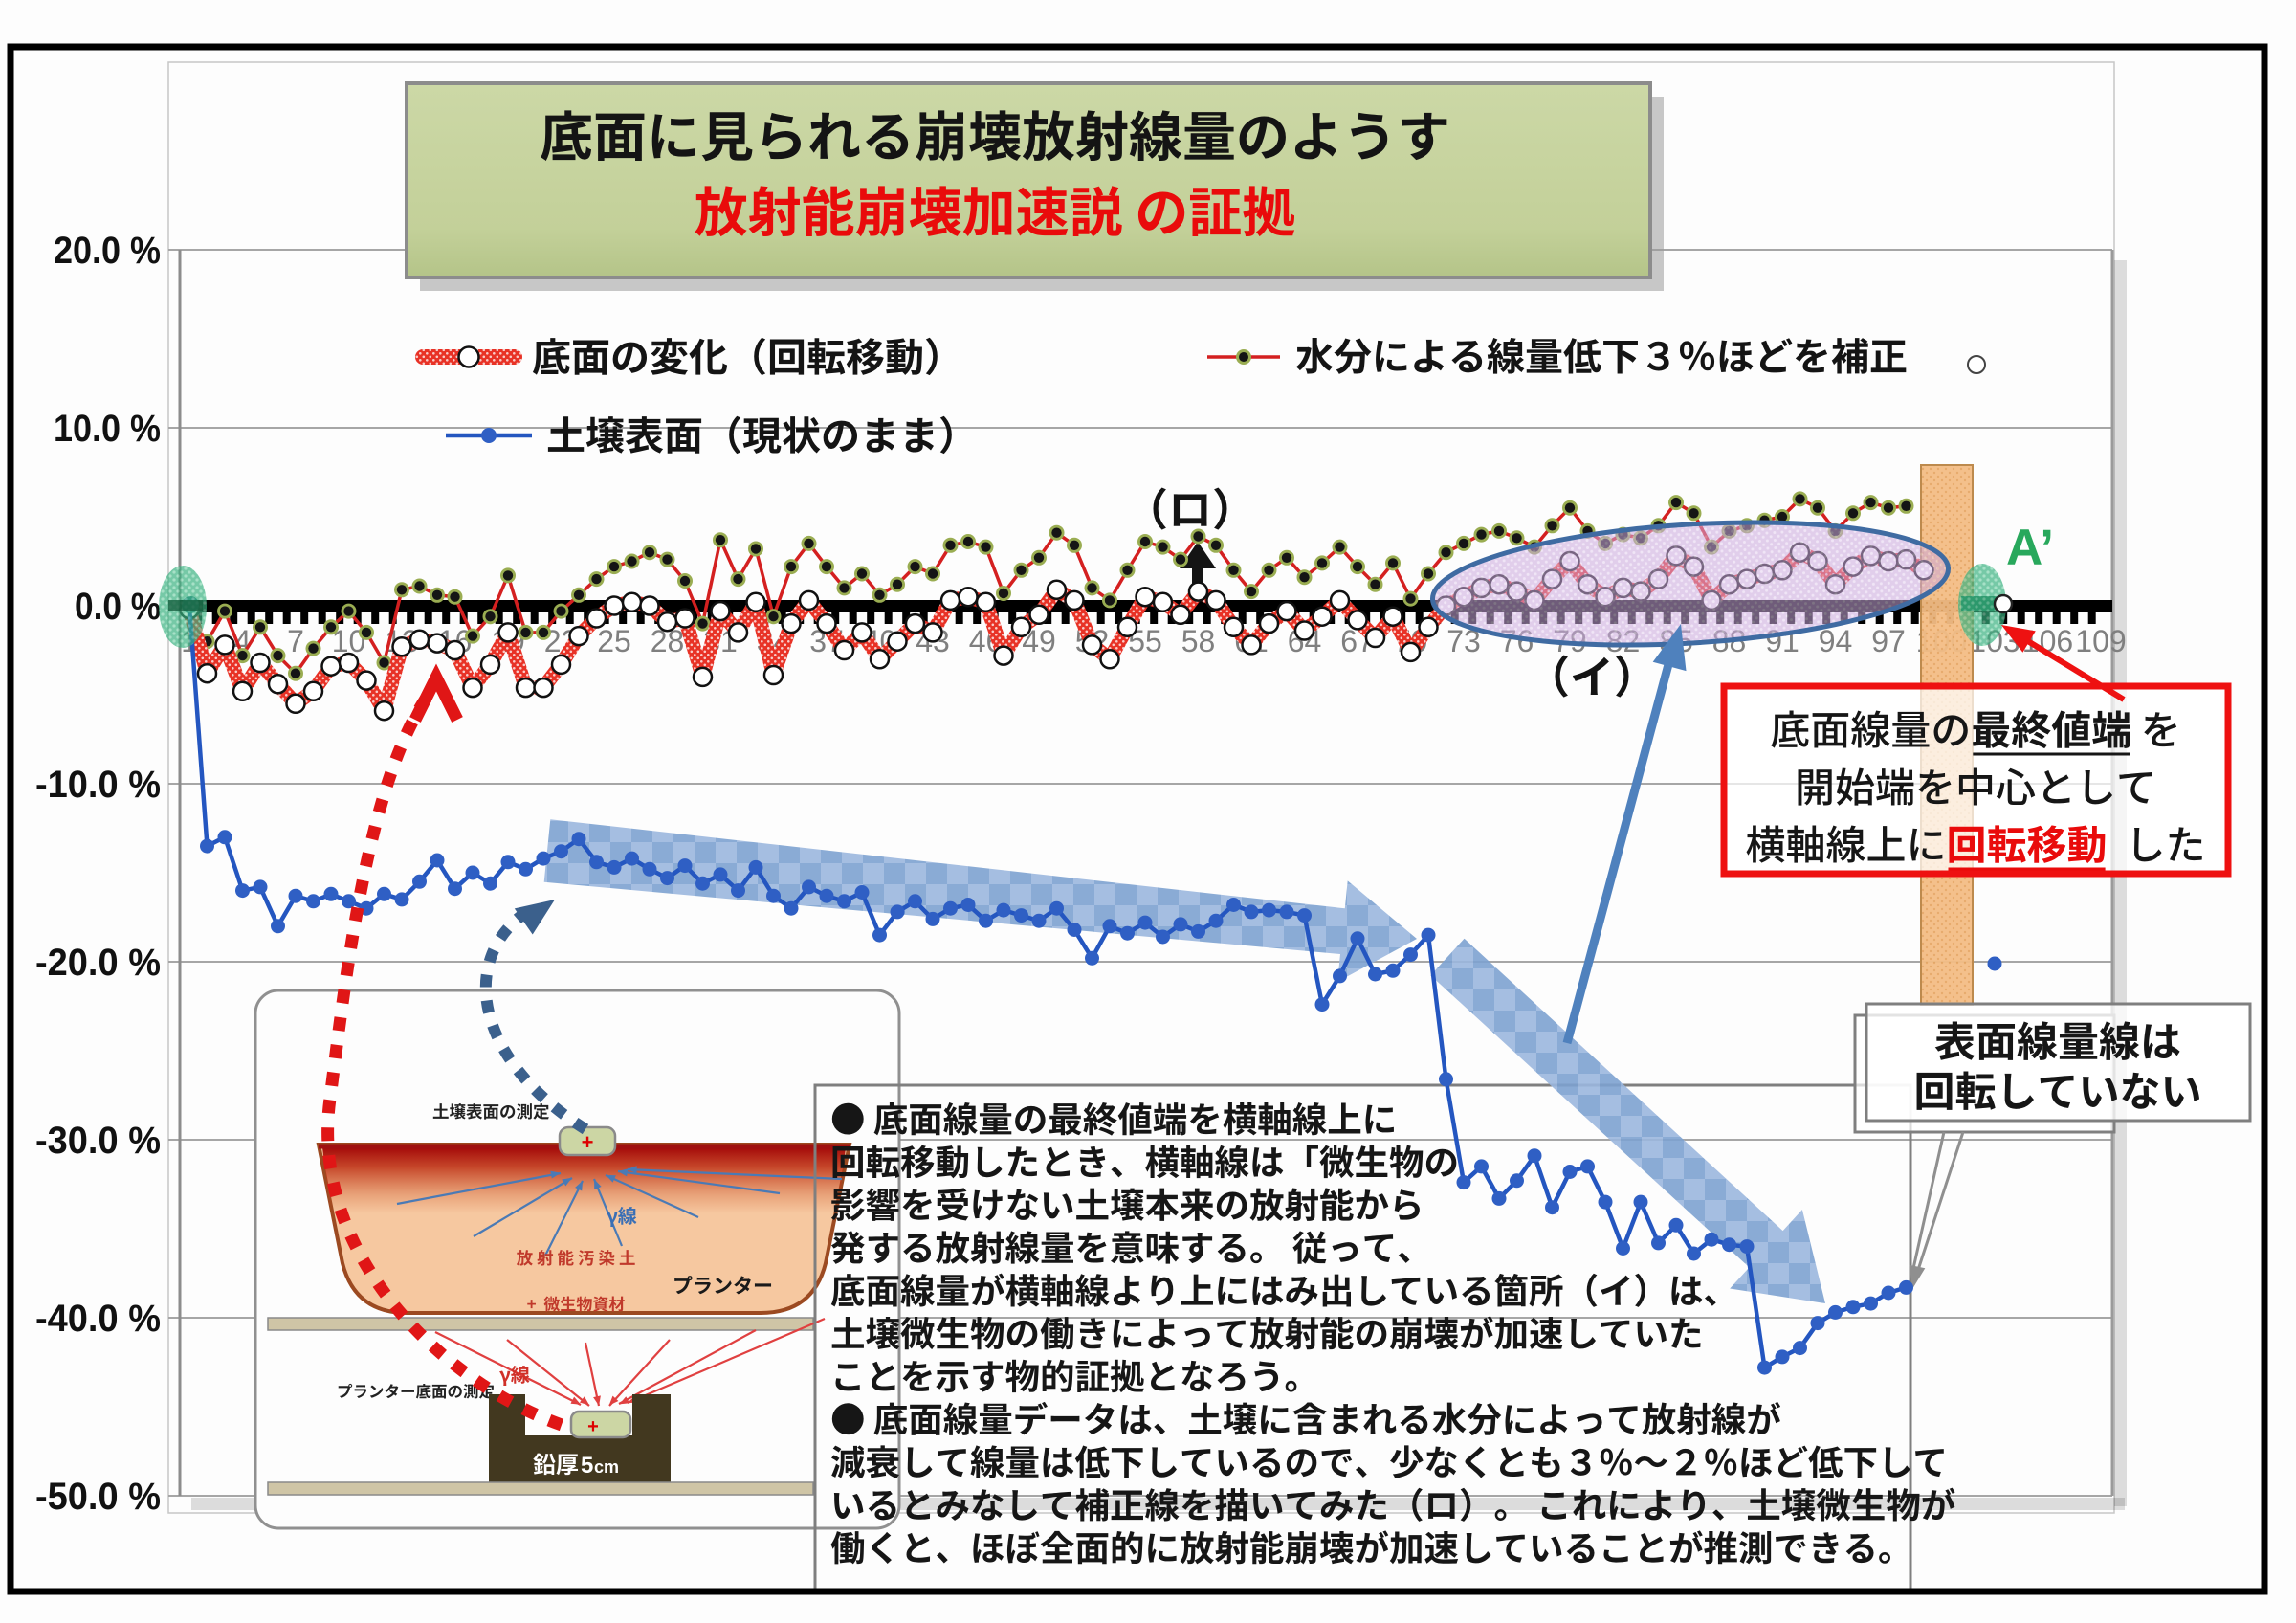 The width and height of the screenshot is (2296, 1623). I want to click on svg-text: 0.0 %, so click(118, 607).